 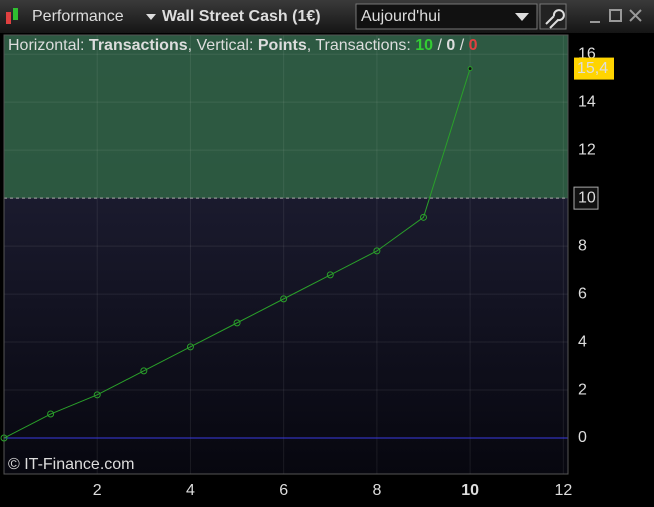 I want to click on y-tick-label: 0, so click(x=582, y=437).